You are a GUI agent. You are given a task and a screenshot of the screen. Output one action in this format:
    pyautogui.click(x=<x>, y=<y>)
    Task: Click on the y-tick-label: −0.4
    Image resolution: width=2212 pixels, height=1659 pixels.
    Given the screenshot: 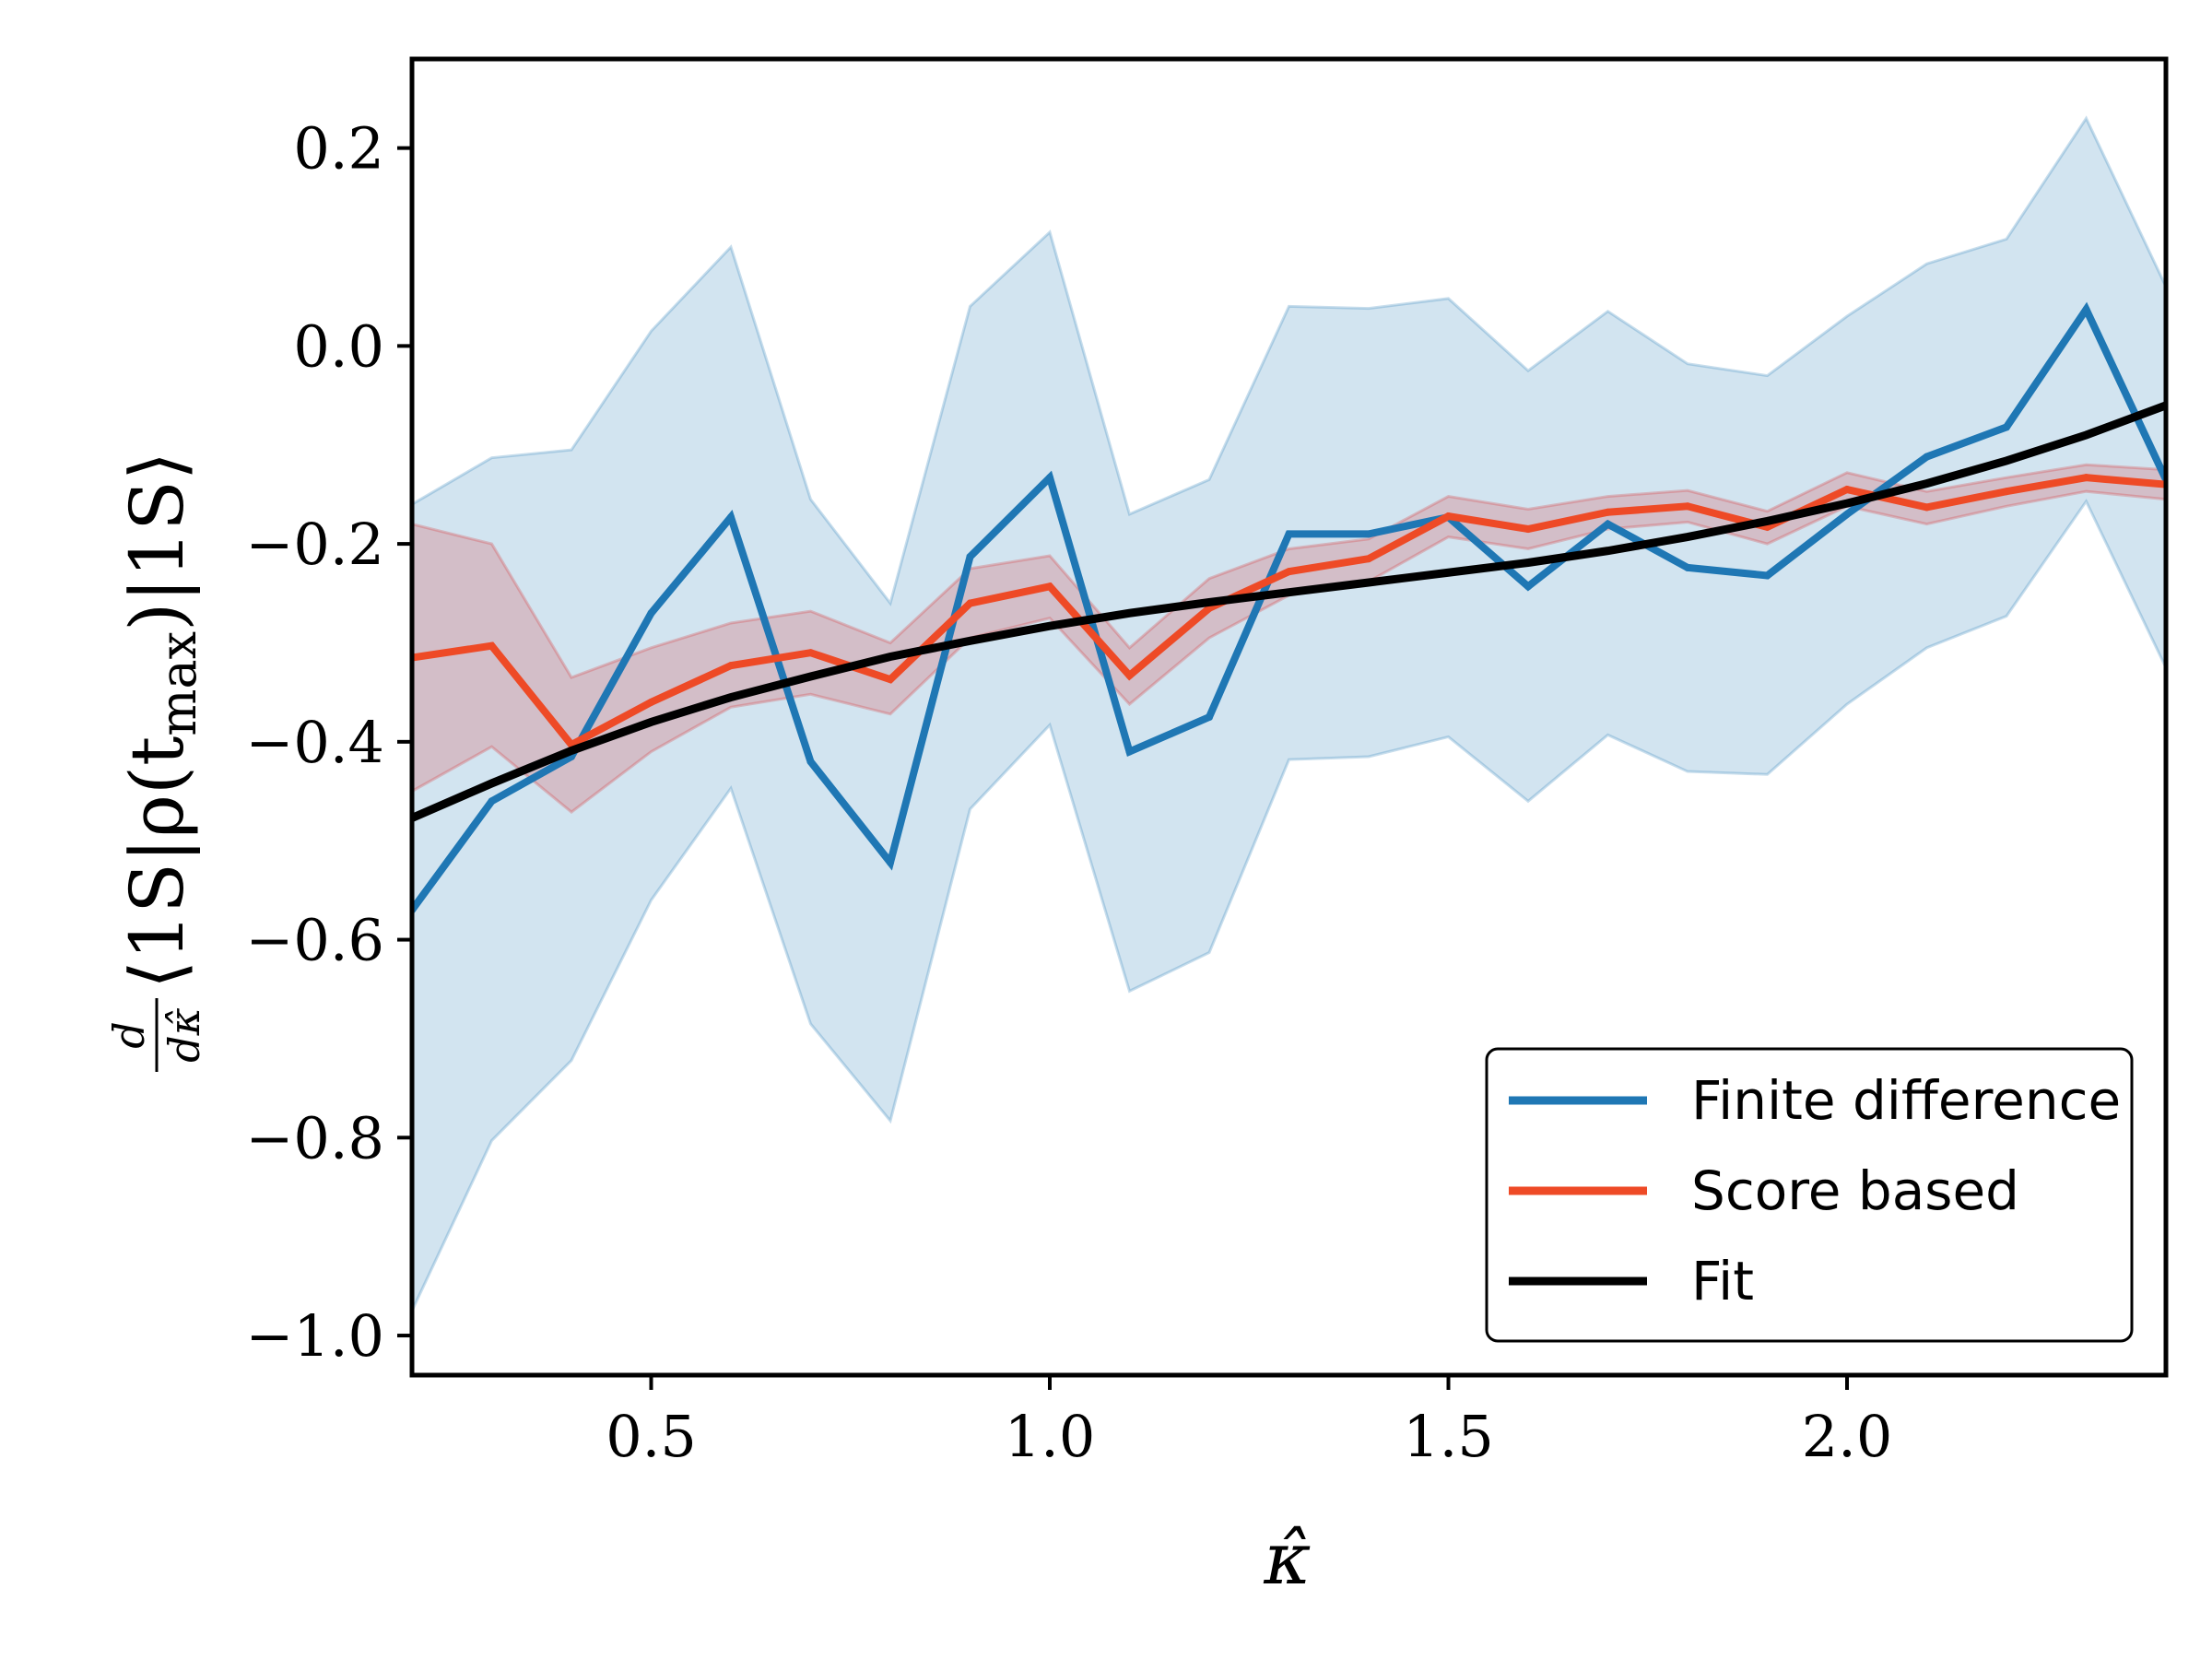 What is the action you would take?
    pyautogui.click(x=314, y=742)
    